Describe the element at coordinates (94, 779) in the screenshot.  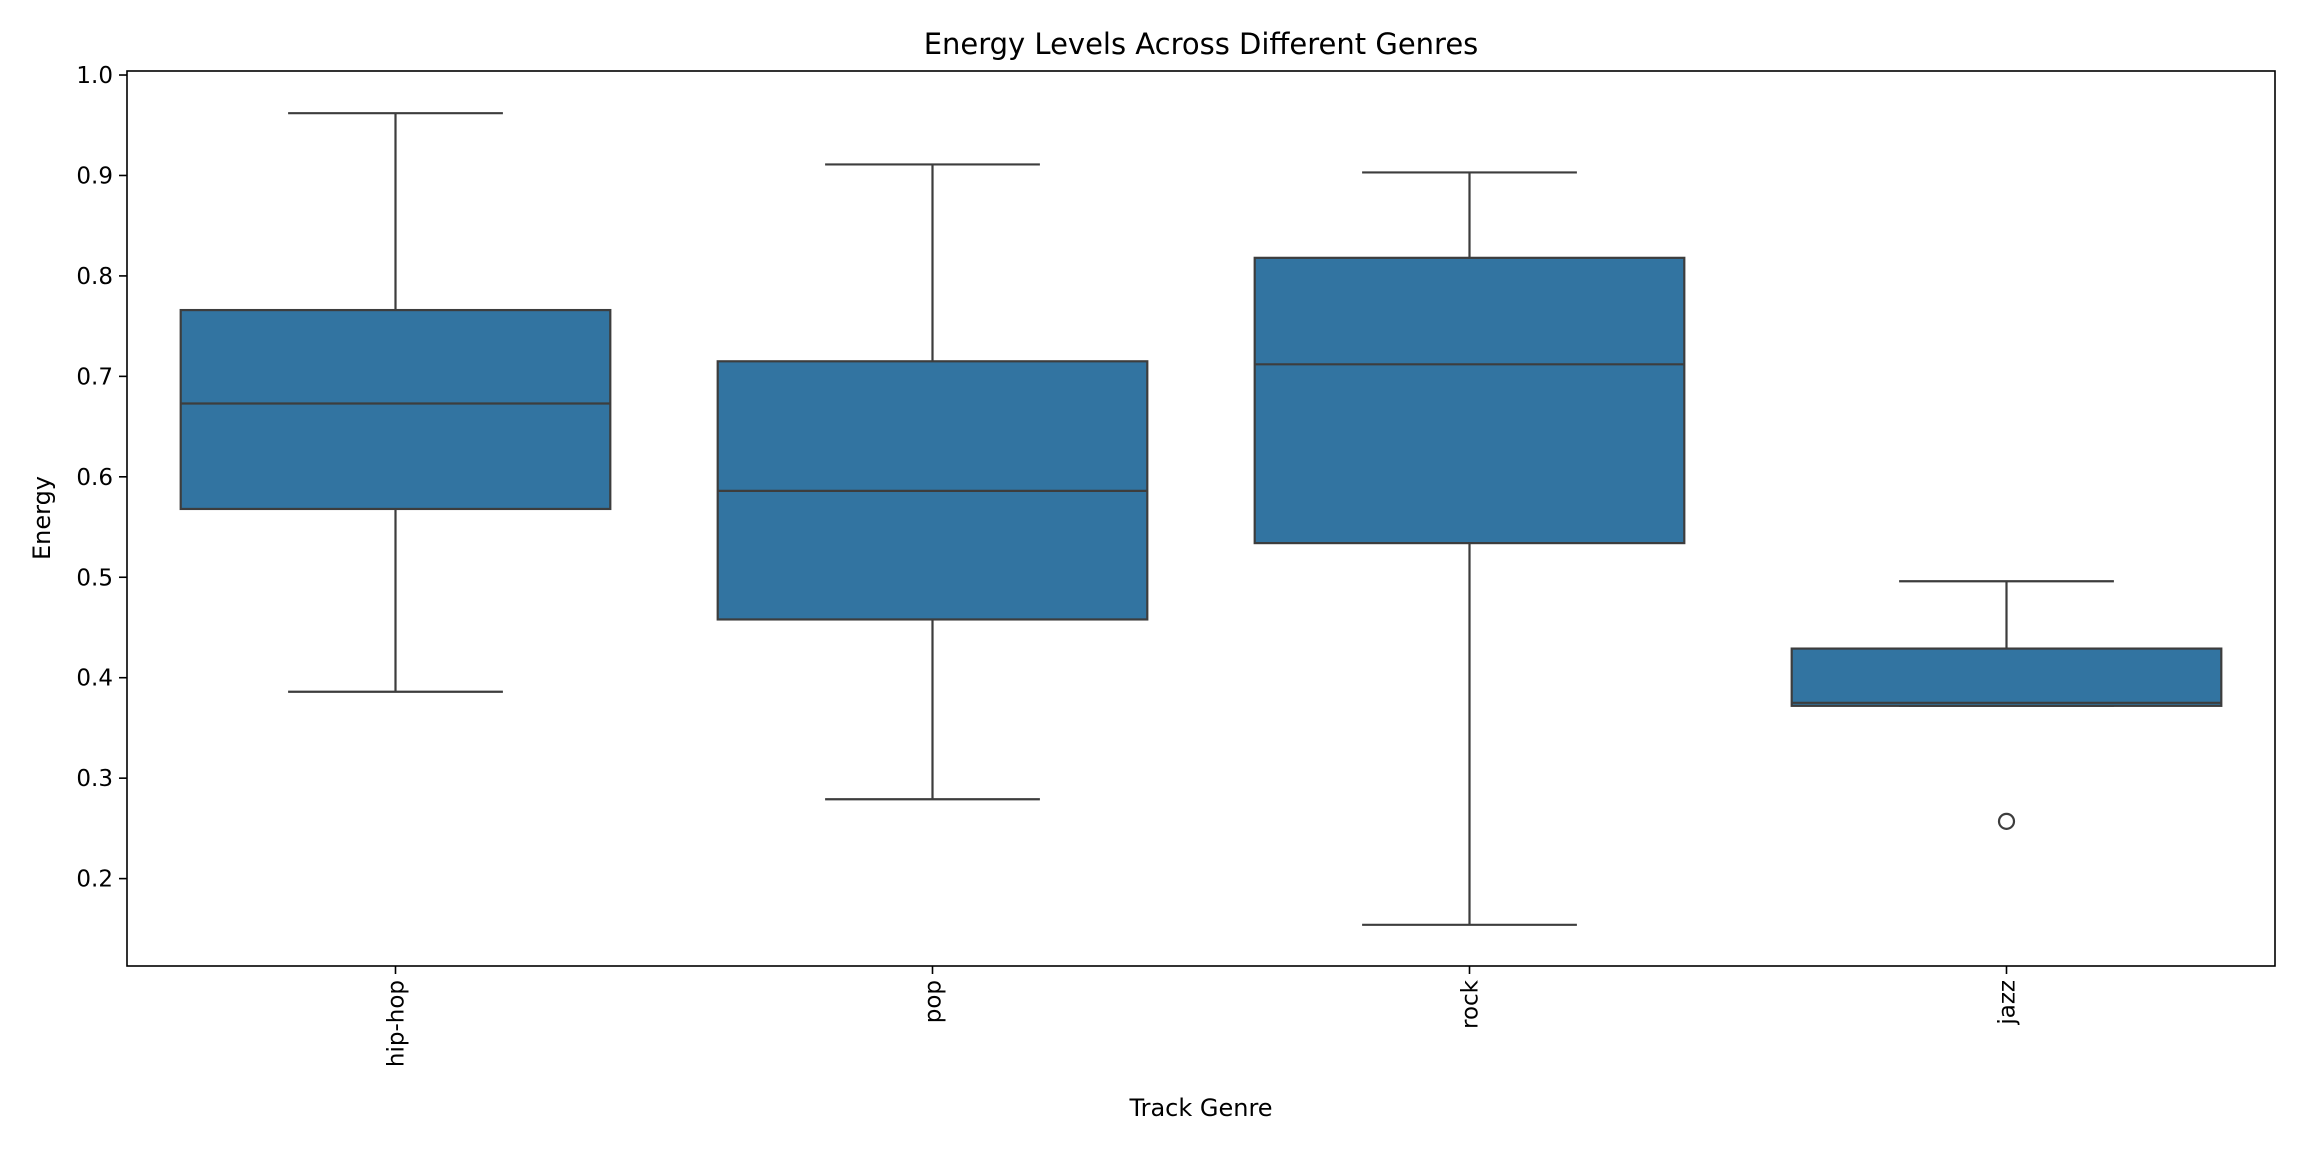
I see `y-tick-label: 0.3` at that location.